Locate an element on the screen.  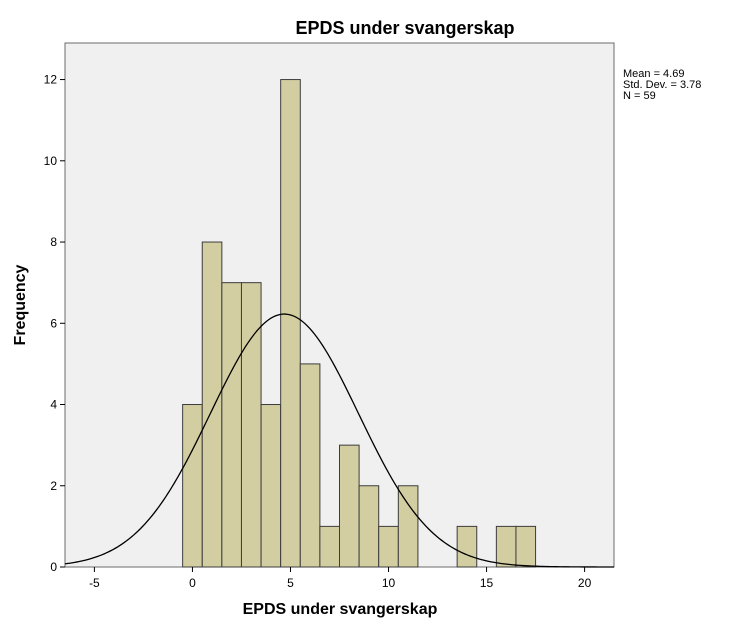
stats-n: N = 59 is located at coordinates (639, 96).